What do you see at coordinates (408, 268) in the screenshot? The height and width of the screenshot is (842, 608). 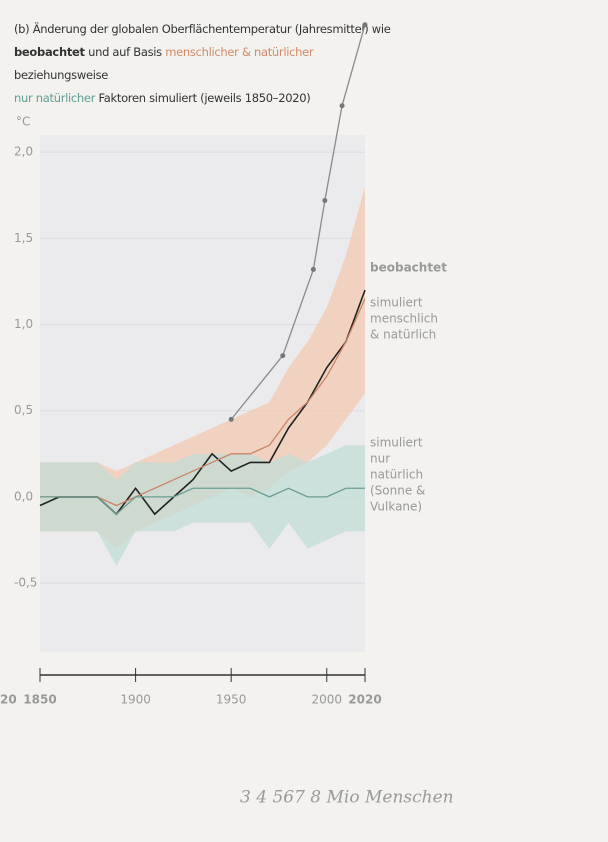 I see `legend-label: beobachtet` at bounding box center [408, 268].